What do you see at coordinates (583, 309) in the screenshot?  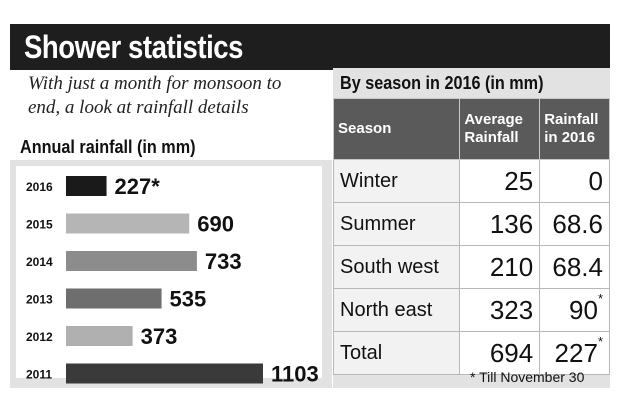 I see `rainfall-value: 90` at bounding box center [583, 309].